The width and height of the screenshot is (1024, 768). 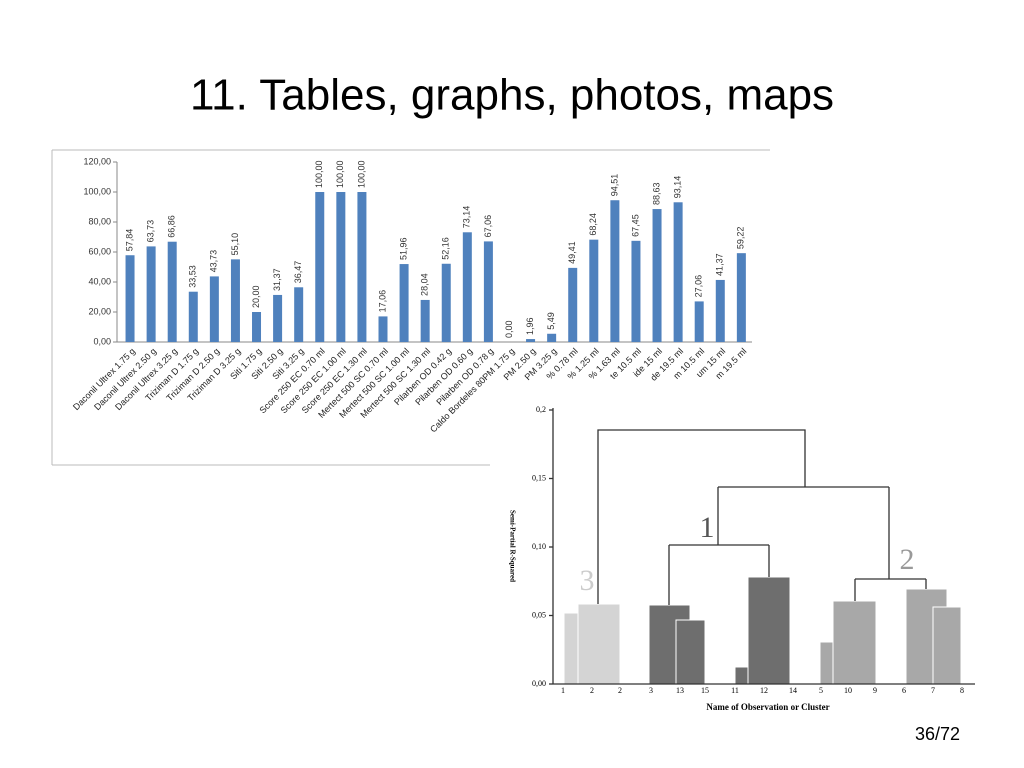 What do you see at coordinates (551, 321) in the screenshot?
I see `value-label: 5,49` at bounding box center [551, 321].